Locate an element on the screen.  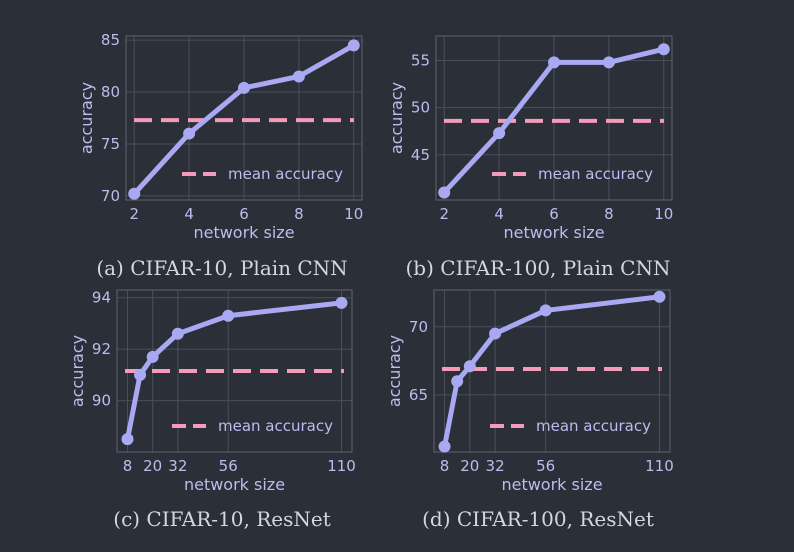
subfigure-caption: (c) CIFAR-10, ResNet is located at coordinates (221, 519).